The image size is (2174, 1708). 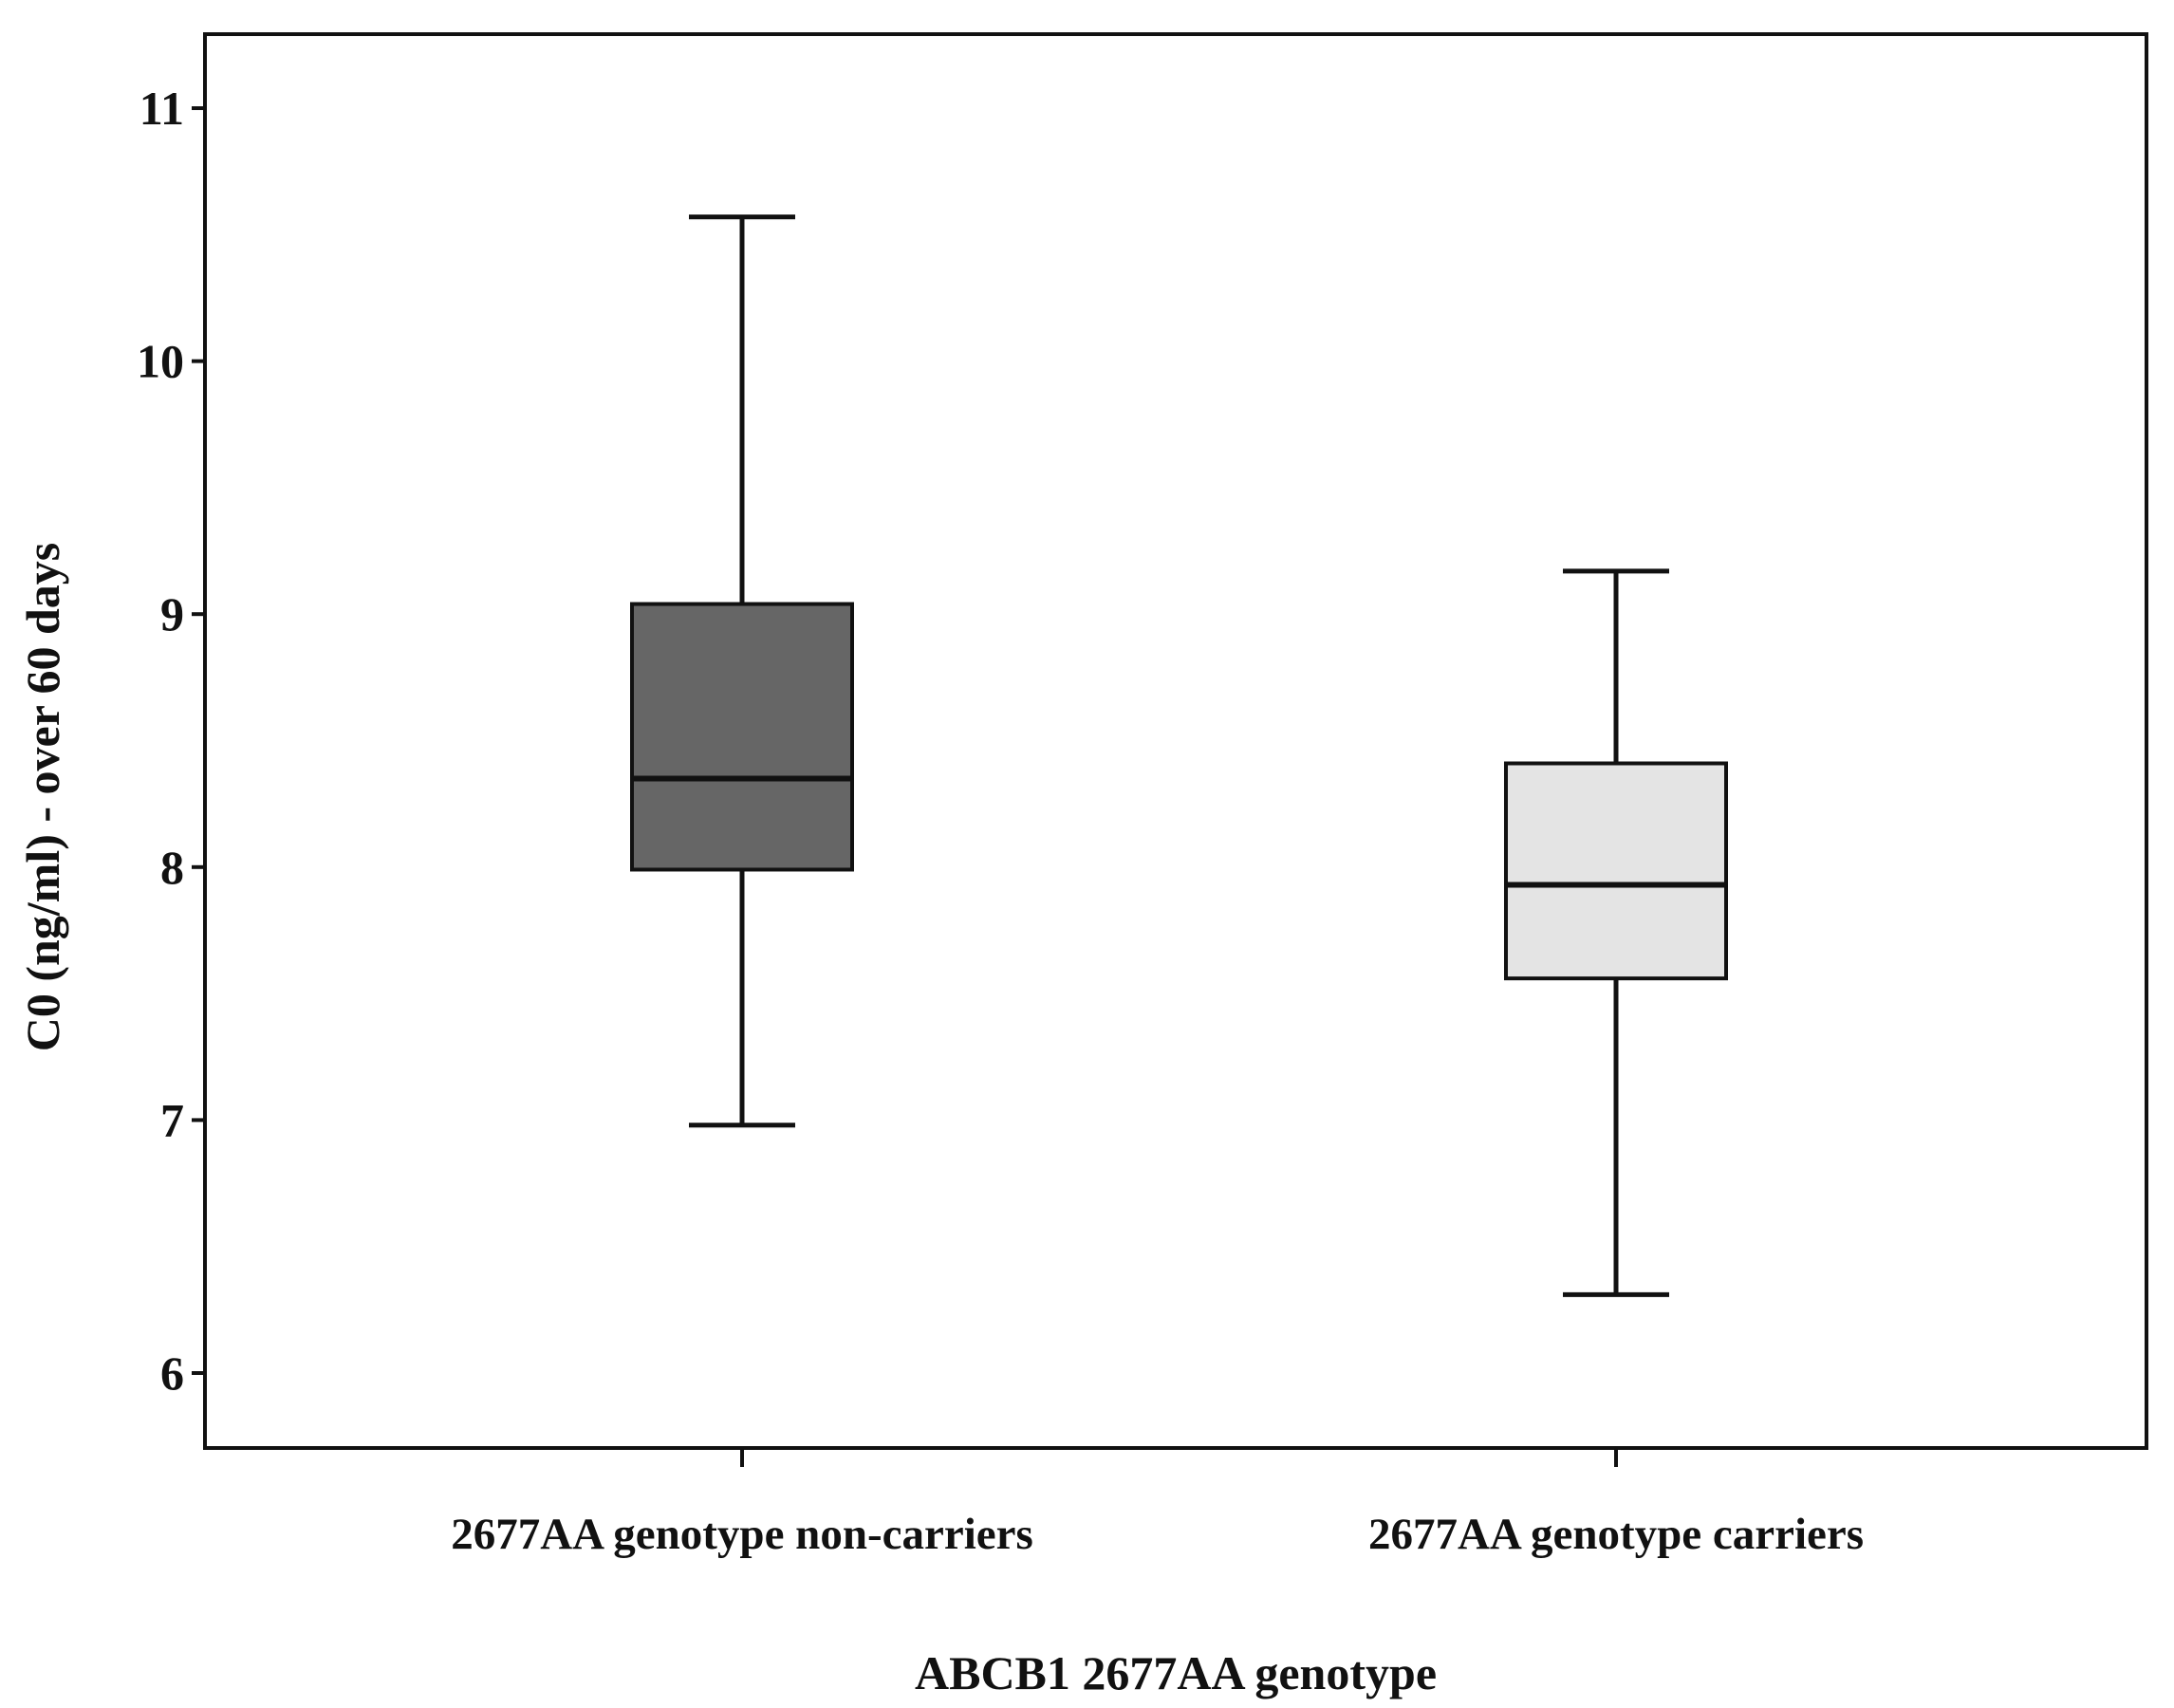 I want to click on y-tick-label: 6, so click(x=172, y=1373).